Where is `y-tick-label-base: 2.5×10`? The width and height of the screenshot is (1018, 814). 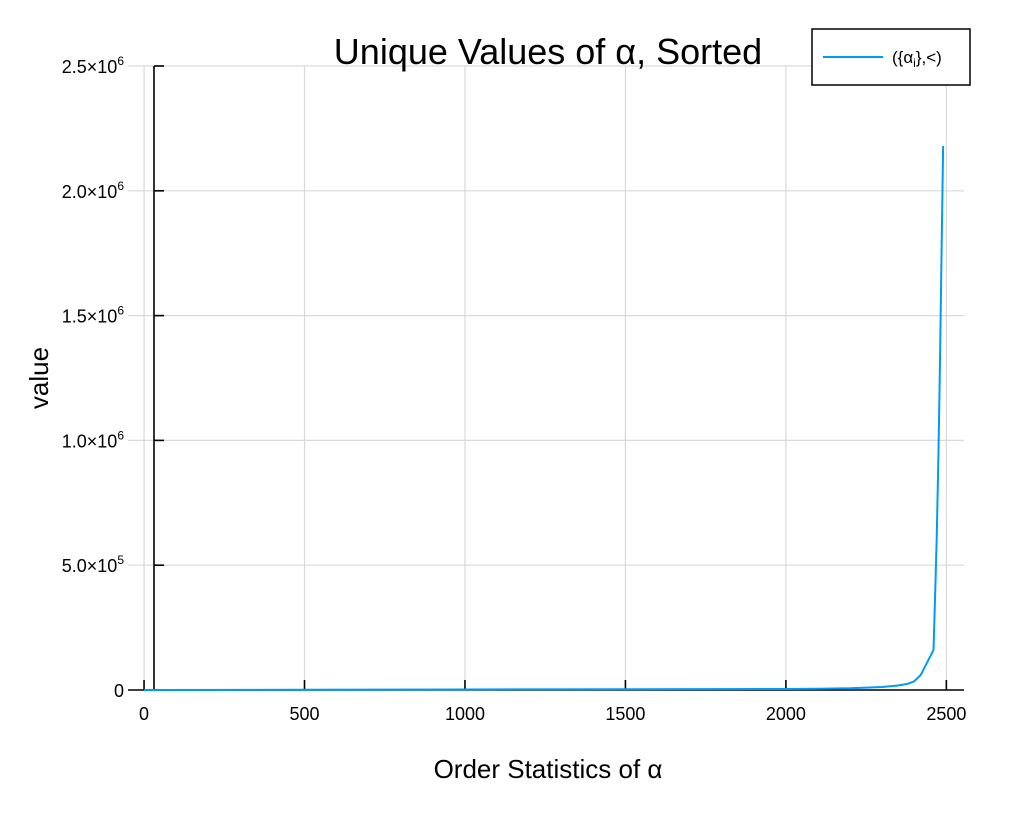
y-tick-label-base: 2.5×10 is located at coordinates (90, 67).